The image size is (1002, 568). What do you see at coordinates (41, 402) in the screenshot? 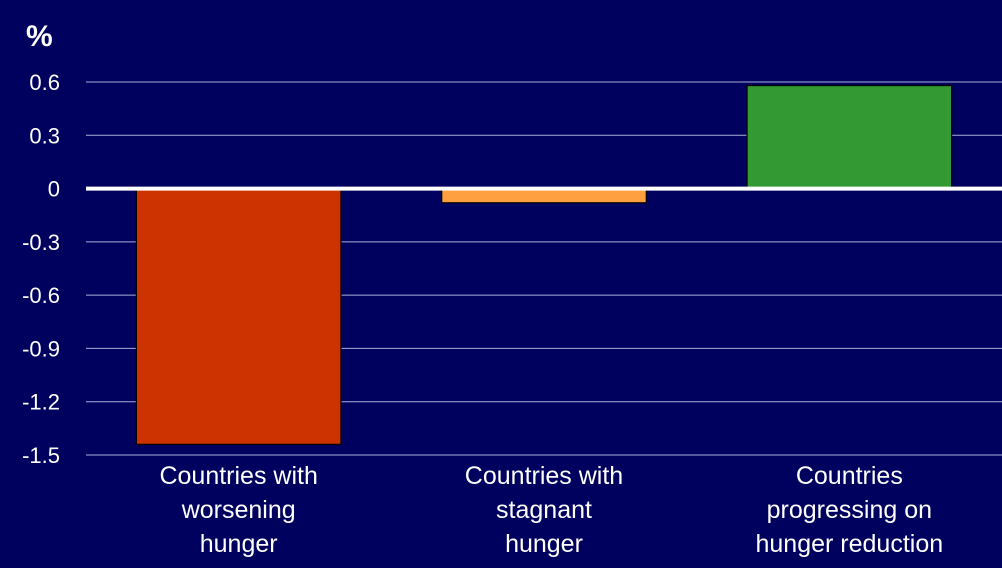
I see `y-tick-label: -1.2` at bounding box center [41, 402].